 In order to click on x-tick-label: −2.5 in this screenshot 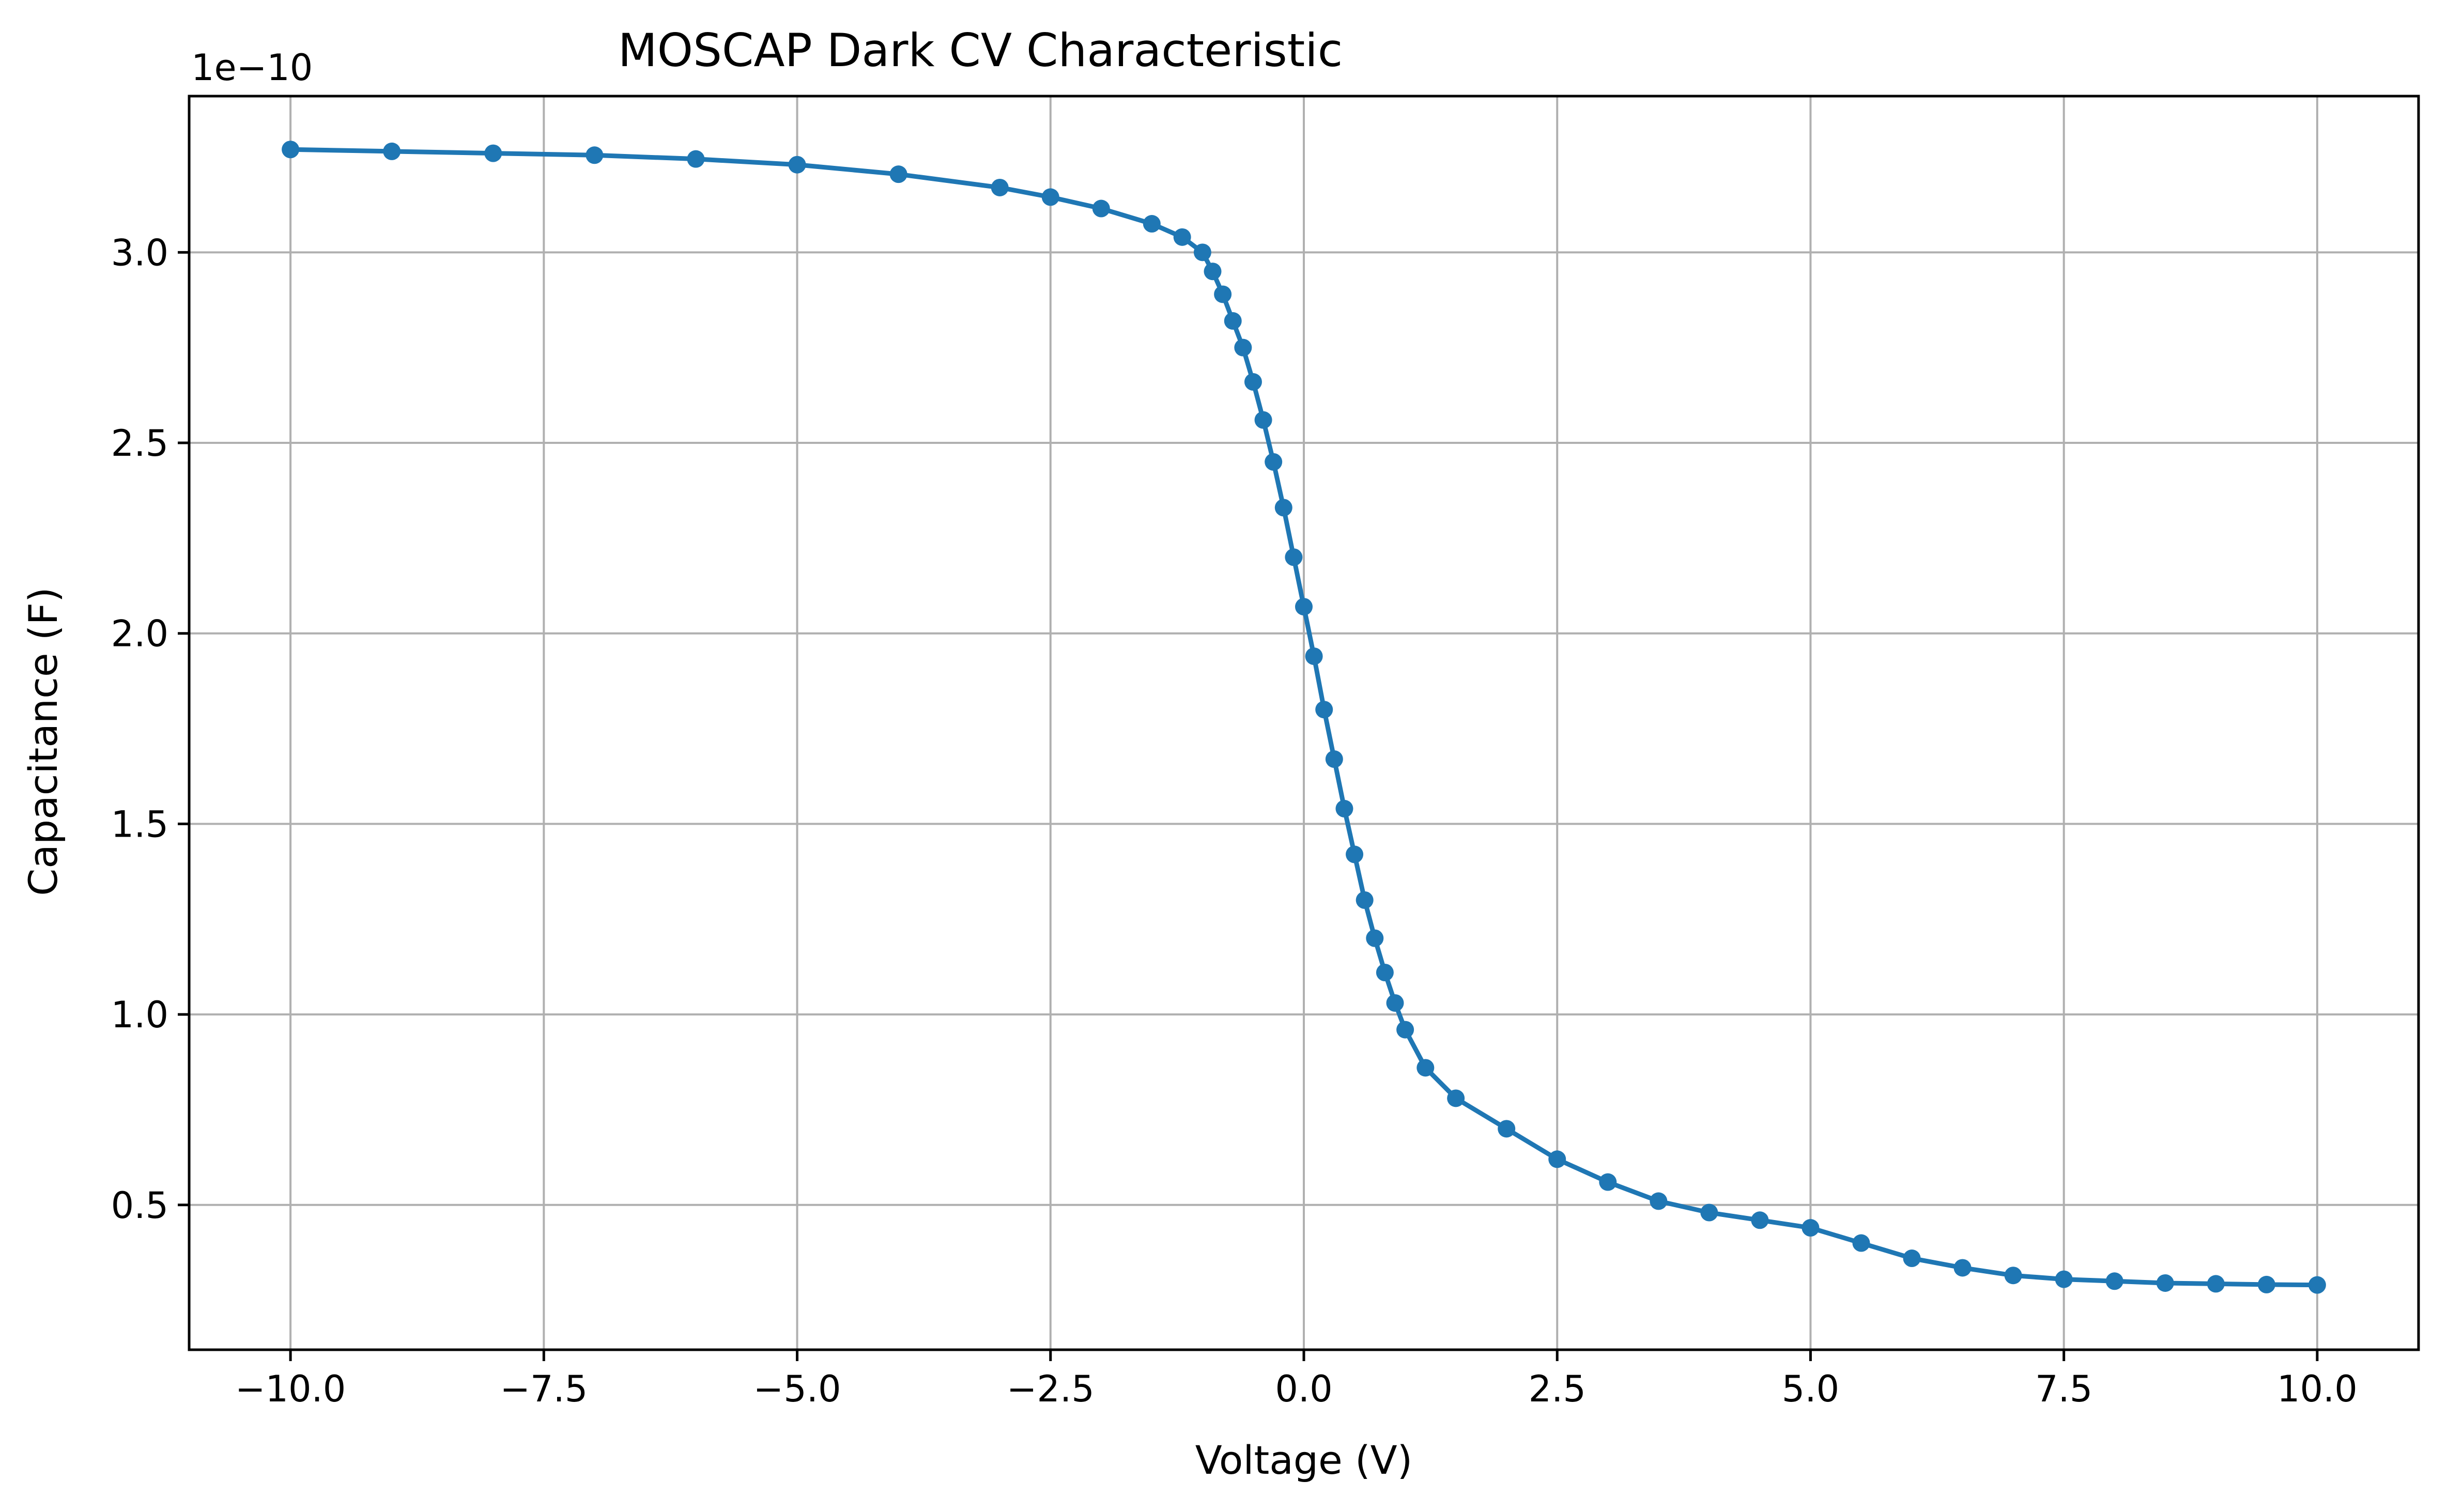, I will do `click(1051, 1389)`.